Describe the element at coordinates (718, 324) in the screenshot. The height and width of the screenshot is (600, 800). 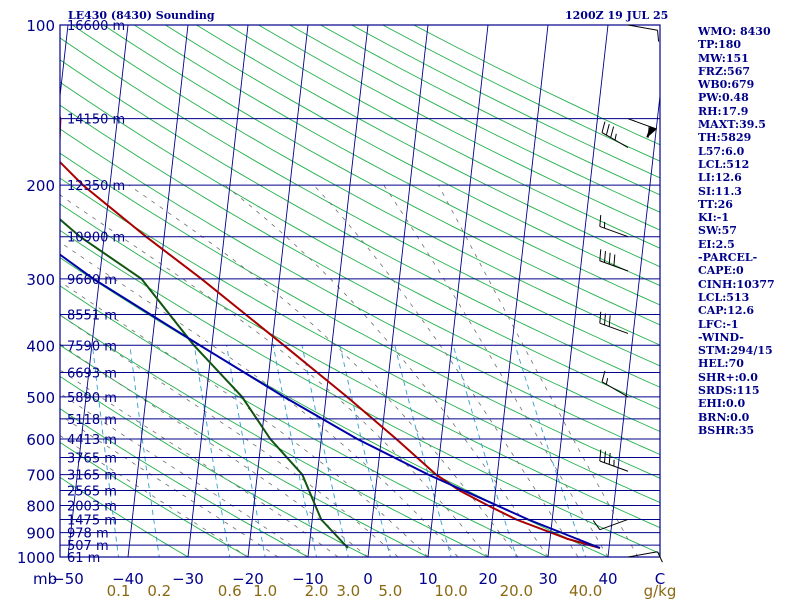
I see `stat-item: LFC:-1` at that location.